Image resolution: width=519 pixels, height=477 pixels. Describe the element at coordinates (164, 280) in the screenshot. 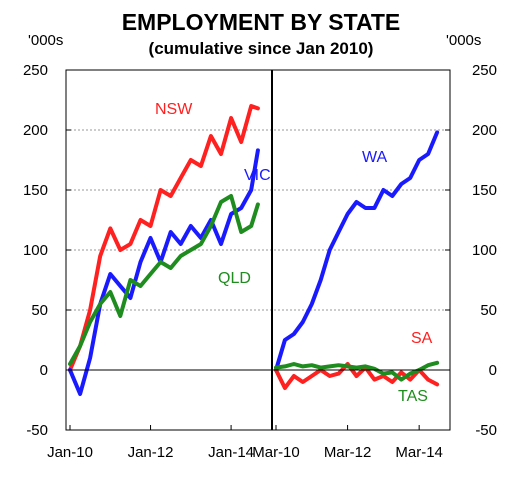

I see `series-line-qld` at that location.